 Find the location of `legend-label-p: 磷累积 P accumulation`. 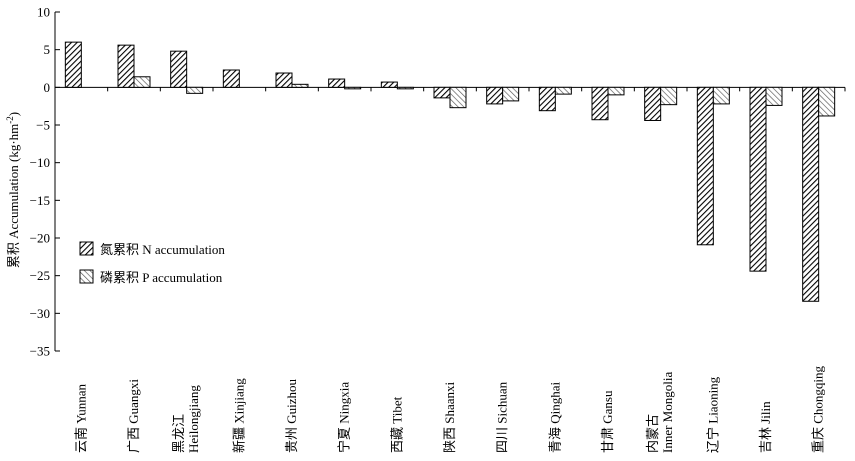

legend-label-p: 磷累积 P accumulation is located at coordinates (161, 277).